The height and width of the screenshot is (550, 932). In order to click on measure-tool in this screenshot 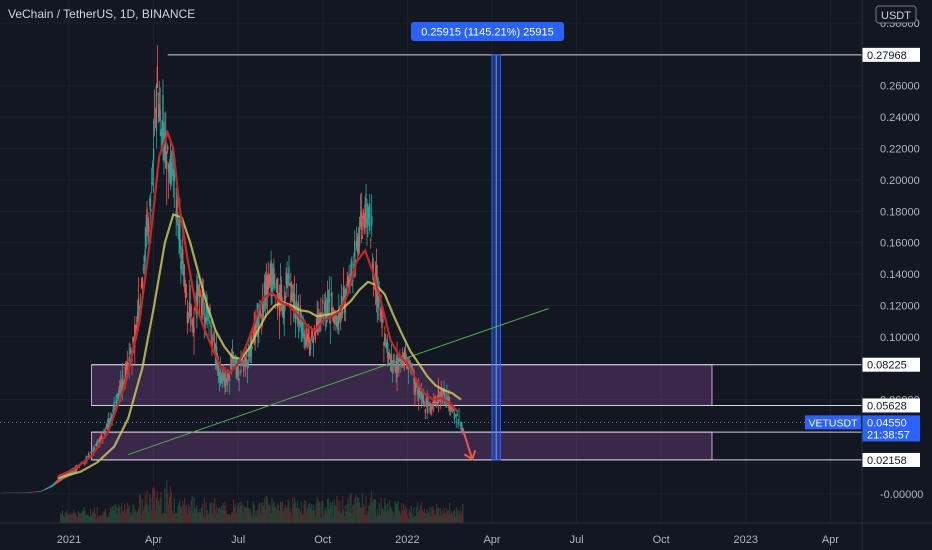, I will do `click(496, 257)`.